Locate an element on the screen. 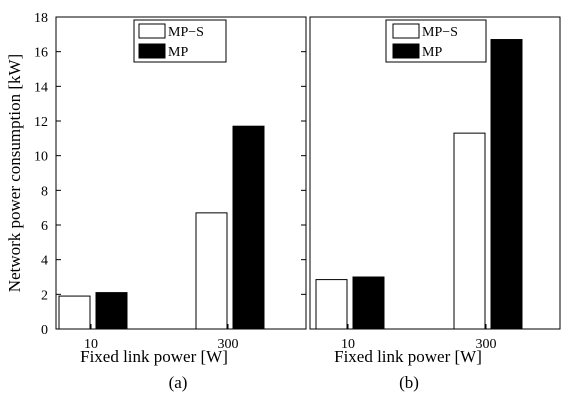 Image resolution: width=572 pixels, height=394 pixels. bar-mp-s-10-b is located at coordinates (331, 304).